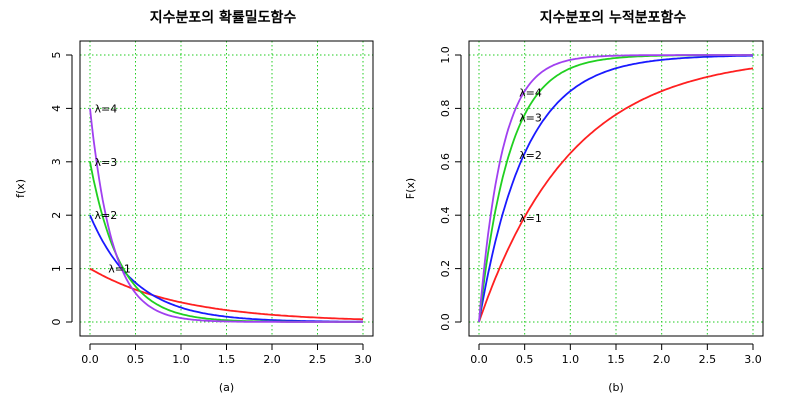 The image size is (800, 404). I want to click on y-tick-label: 0.2, so click(445, 269).